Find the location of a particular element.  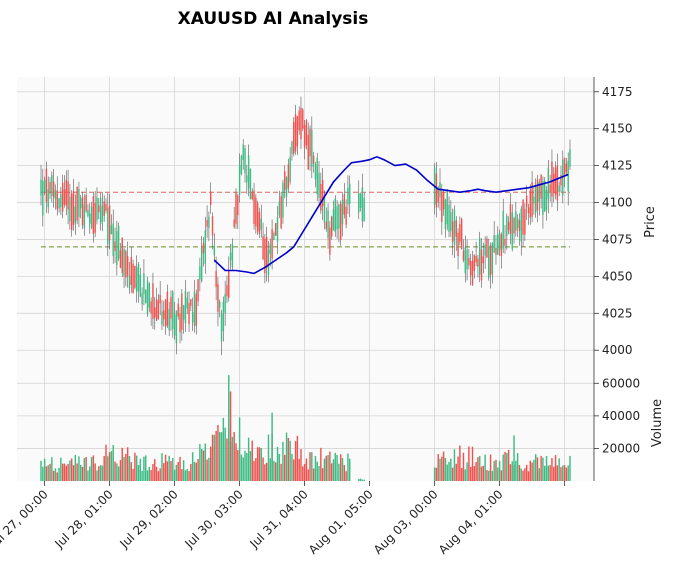

moving-average is located at coordinates (391, 215).